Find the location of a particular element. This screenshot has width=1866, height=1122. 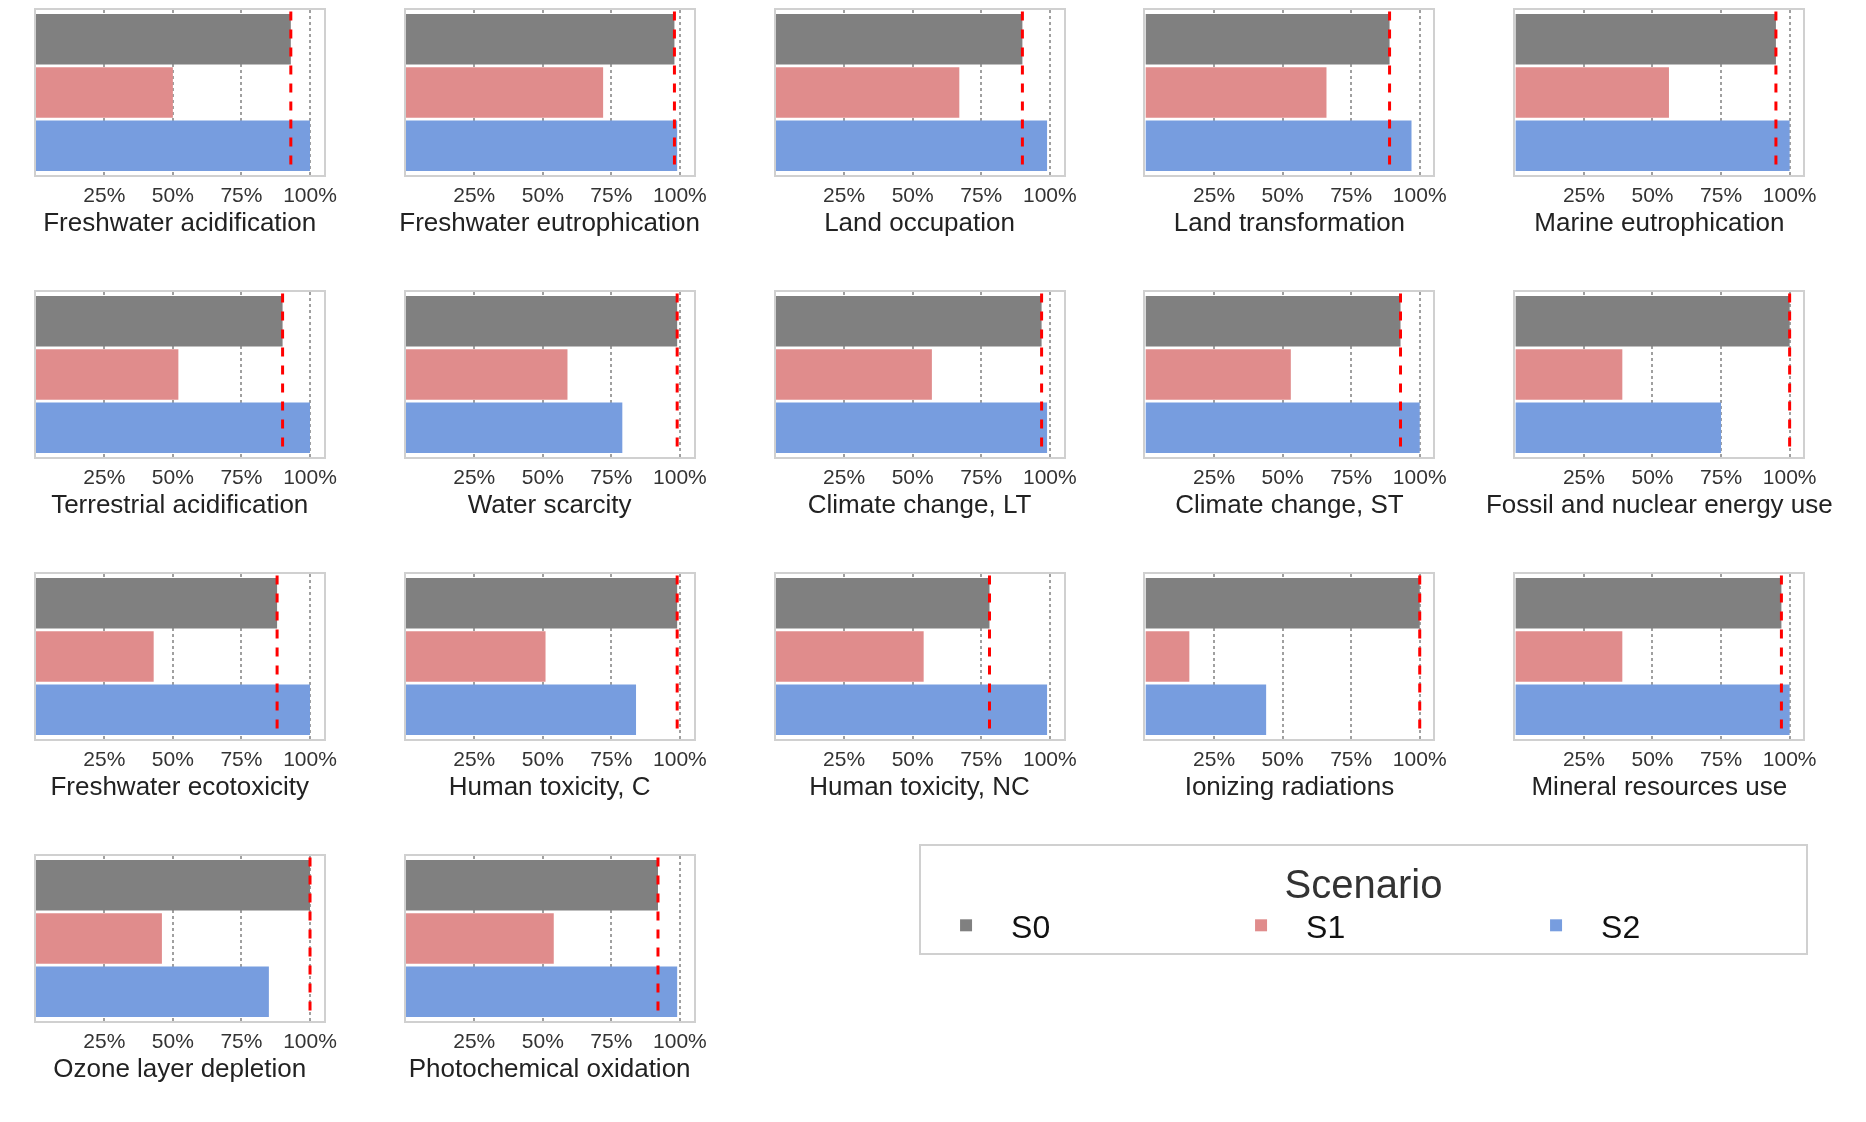

legend-label: S0 is located at coordinates (1031, 926).